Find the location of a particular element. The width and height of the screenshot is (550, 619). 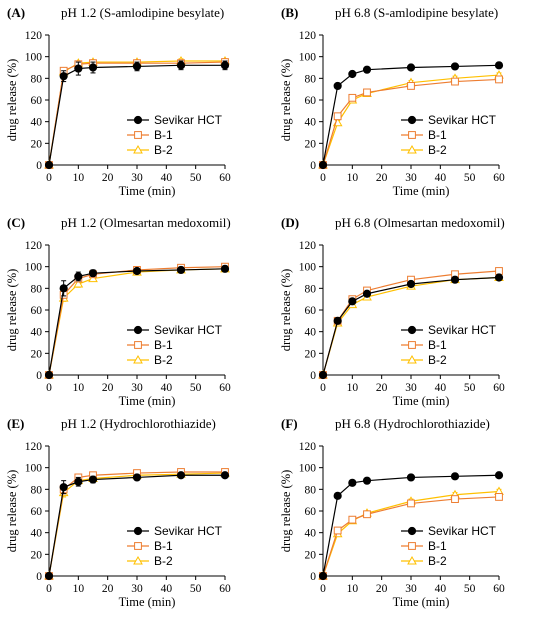

panel-label: (D) is located at coordinates (290, 222).